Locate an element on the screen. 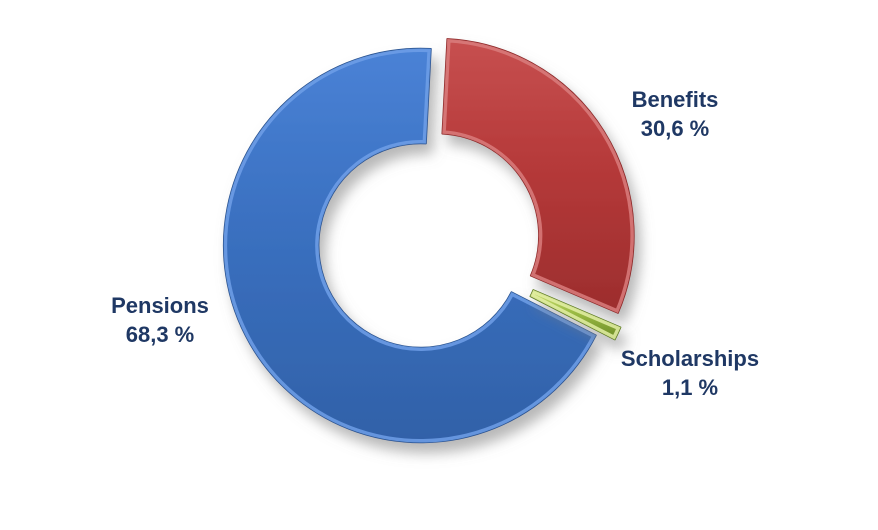 Image resolution: width=878 pixels, height=530 pixels. label-benefits-name: Benefits is located at coordinates (675, 99).